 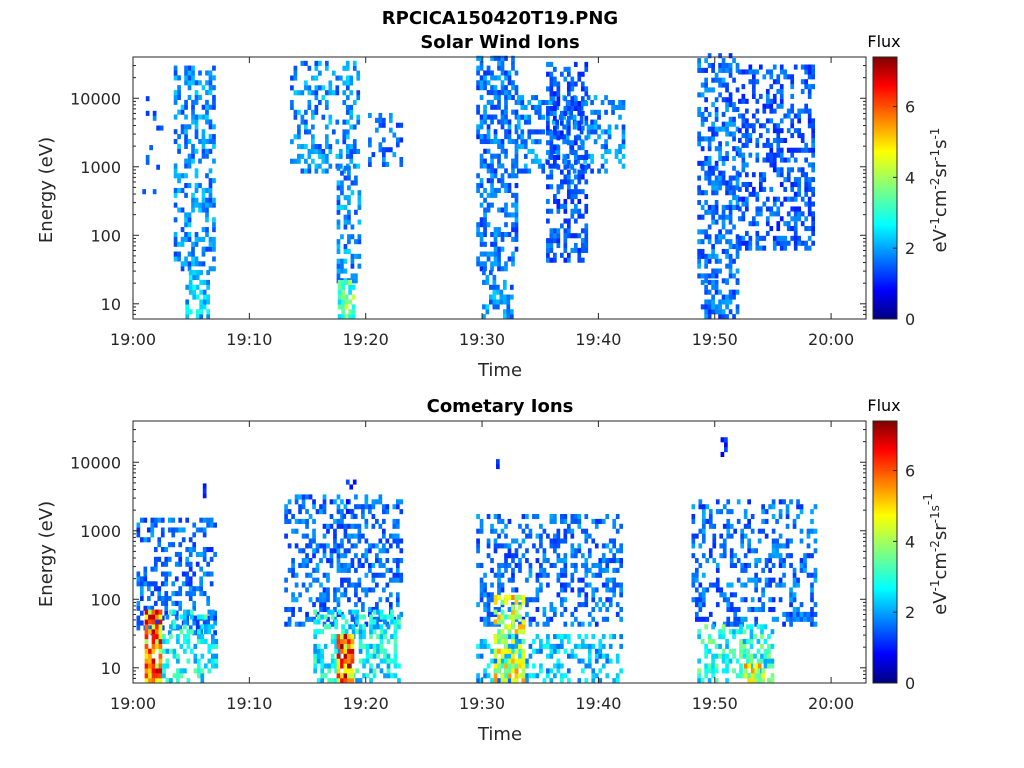 I want to click on x-tick-label: 19:20, so click(x=366, y=703).